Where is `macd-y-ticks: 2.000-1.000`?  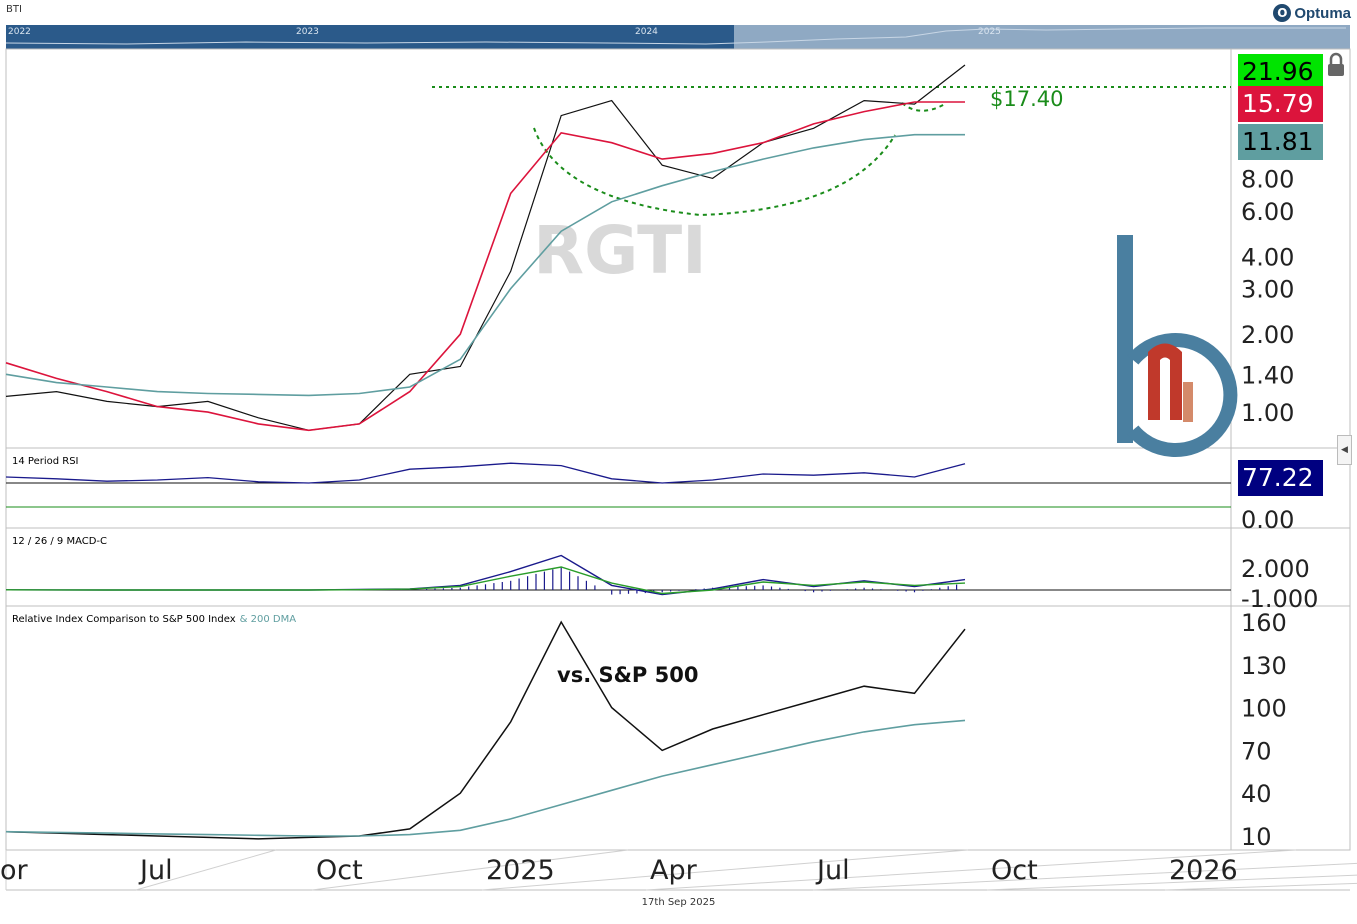
macd-y-ticks: 2.000-1.000 is located at coordinates (1279, 584).